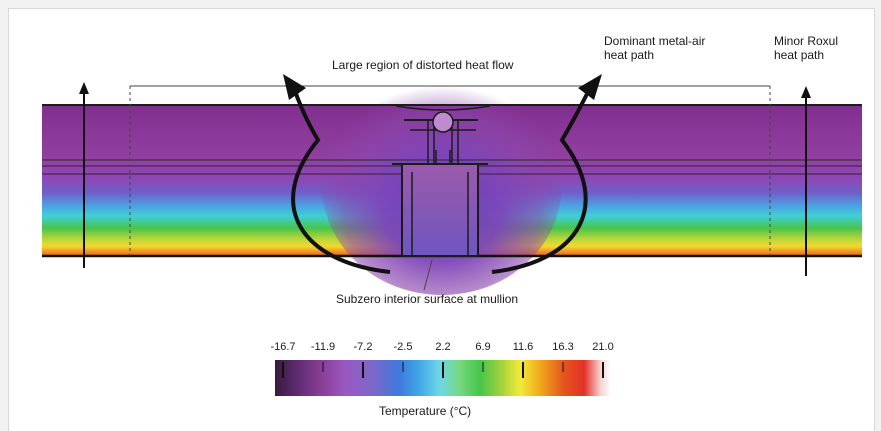  Describe the element at coordinates (428, 275) in the screenshot. I see `subzero-pointer-line` at that location.